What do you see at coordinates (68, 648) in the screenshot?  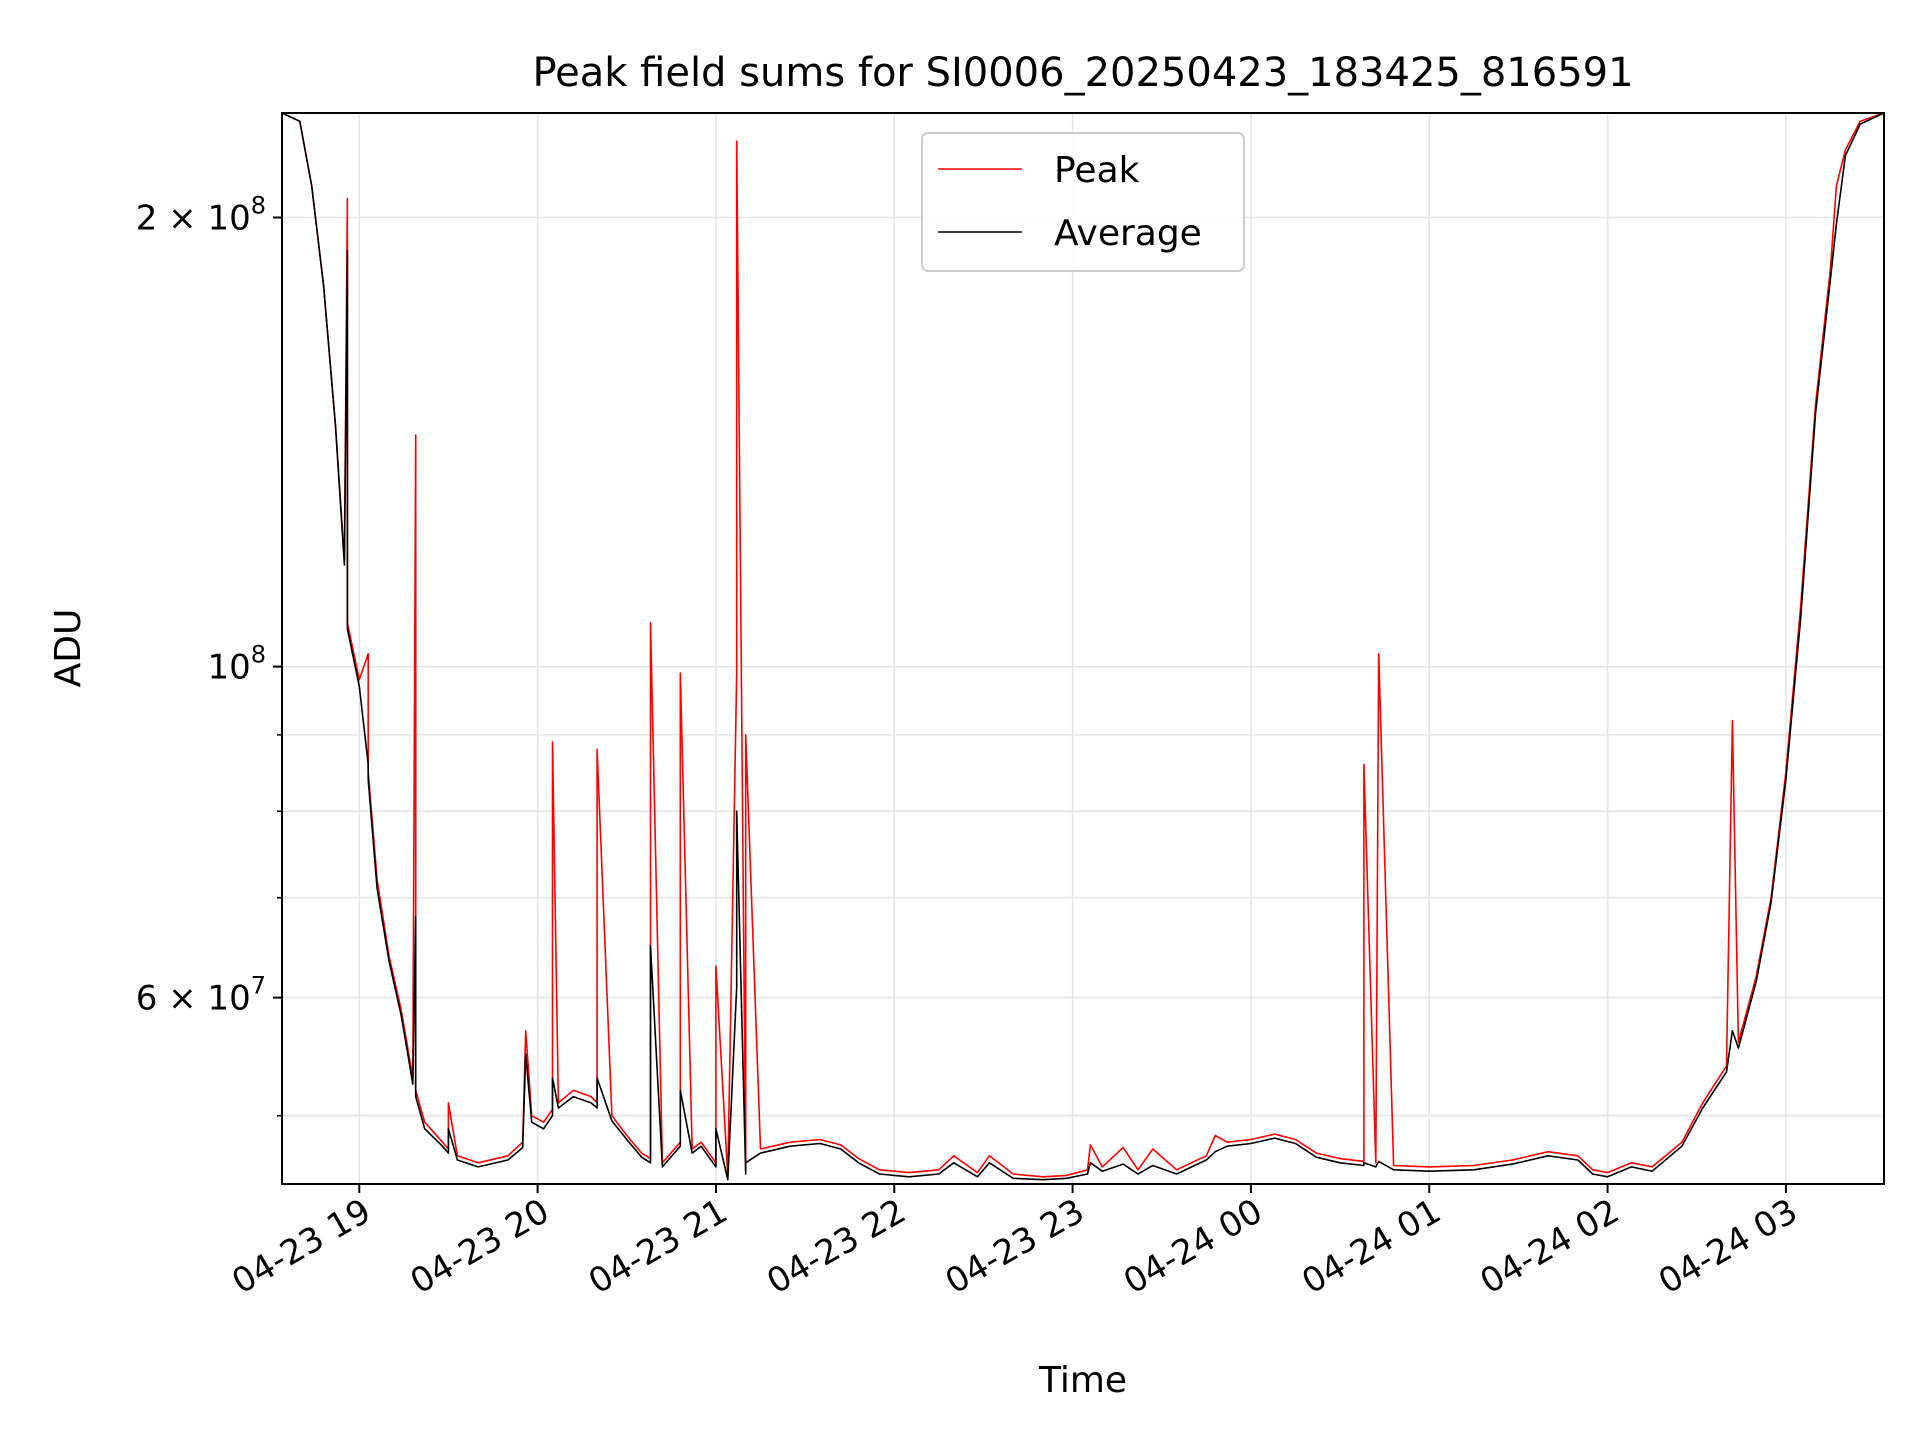 I see `y-axis-label: ADU` at bounding box center [68, 648].